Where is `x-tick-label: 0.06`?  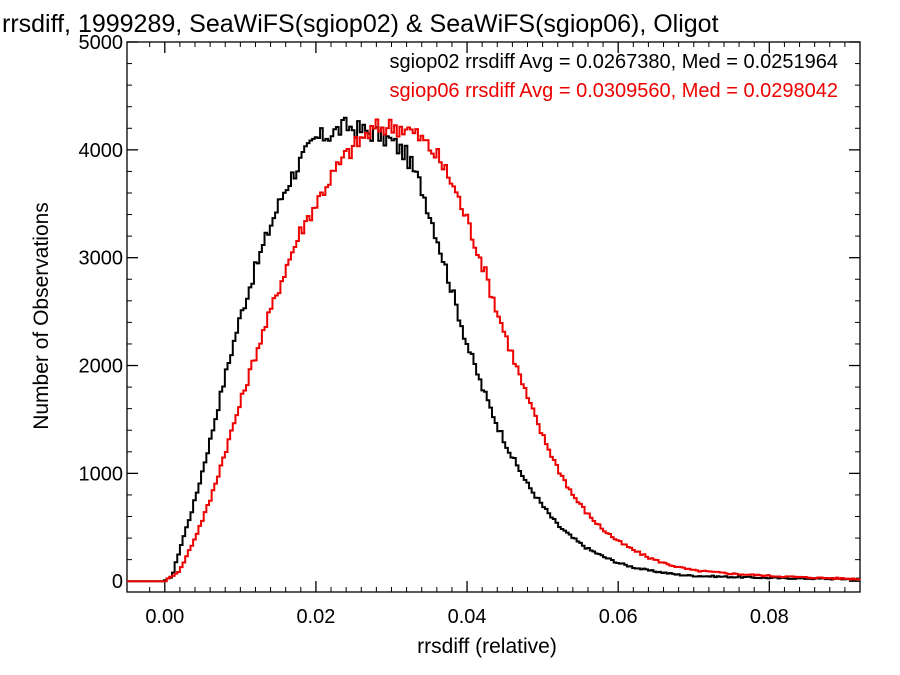
x-tick-label: 0.06 is located at coordinates (618, 617).